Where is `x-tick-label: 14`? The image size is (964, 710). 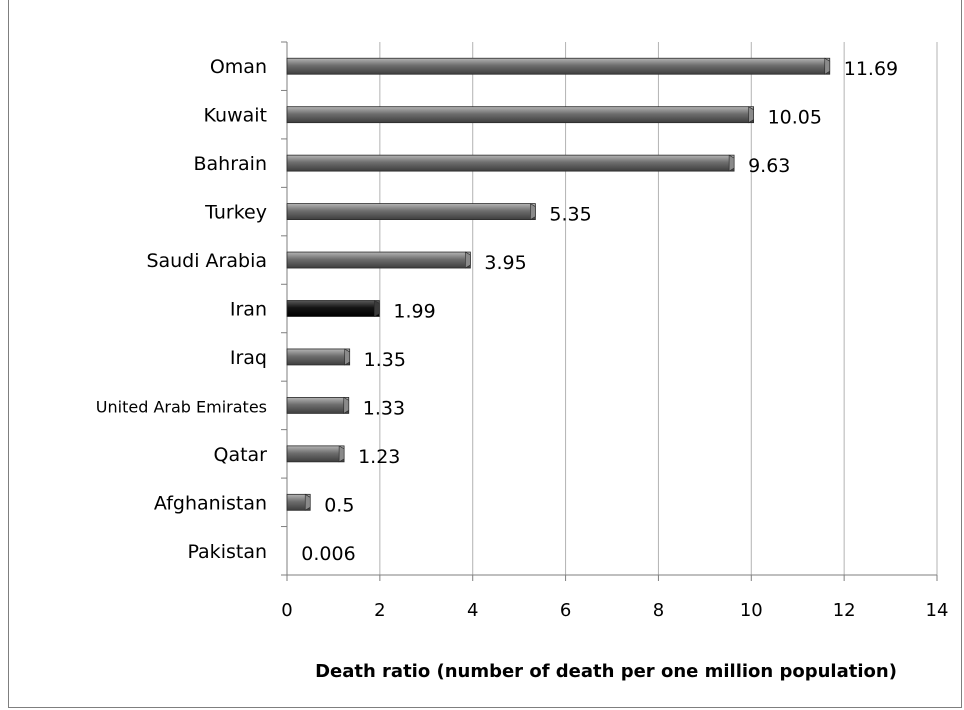
x-tick-label: 14 is located at coordinates (937, 610).